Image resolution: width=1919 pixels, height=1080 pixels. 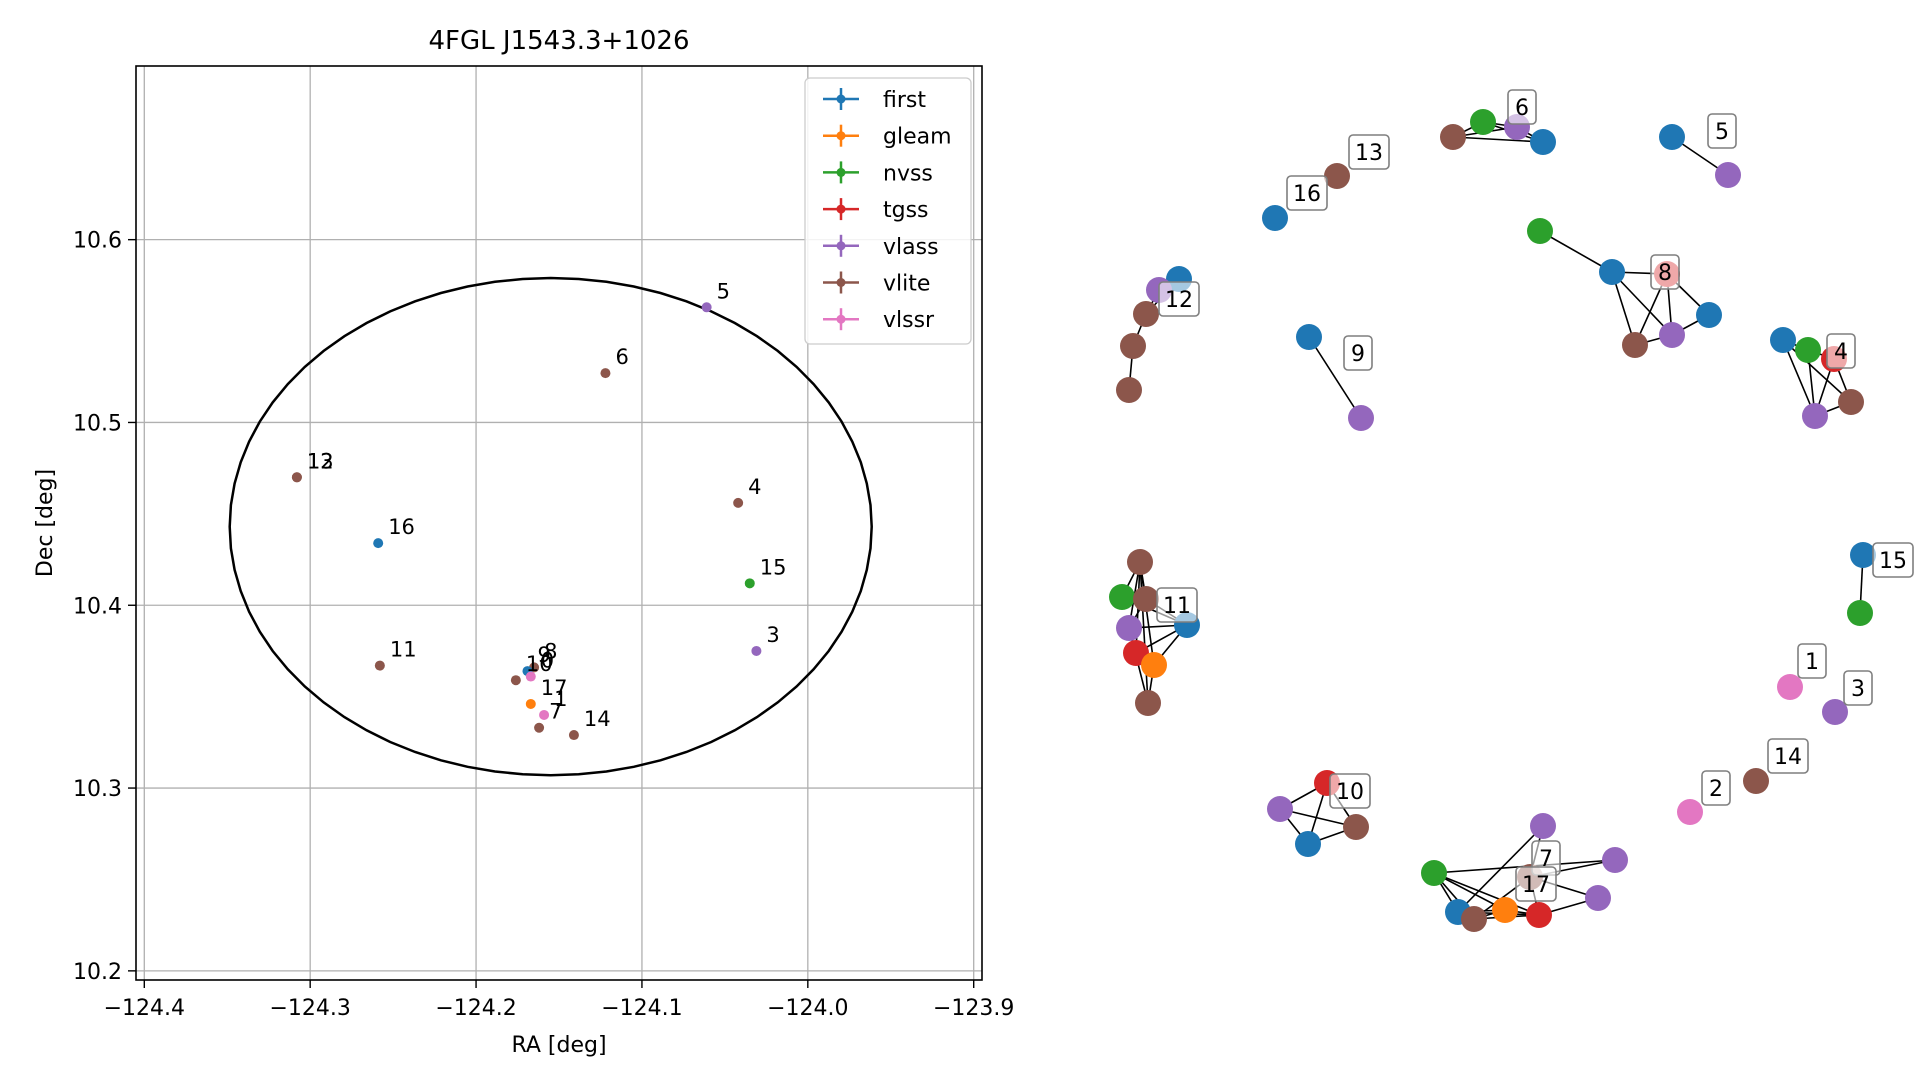 I want to click on point-label: 1, so click(x=560, y=699).